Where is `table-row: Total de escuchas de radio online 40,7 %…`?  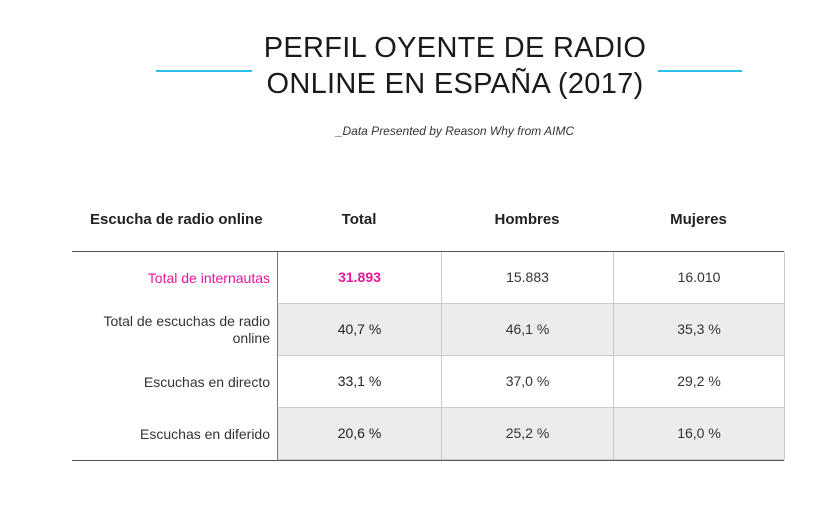
table-row: Total de escuchas de radio online 40,7 %… is located at coordinates (428, 330).